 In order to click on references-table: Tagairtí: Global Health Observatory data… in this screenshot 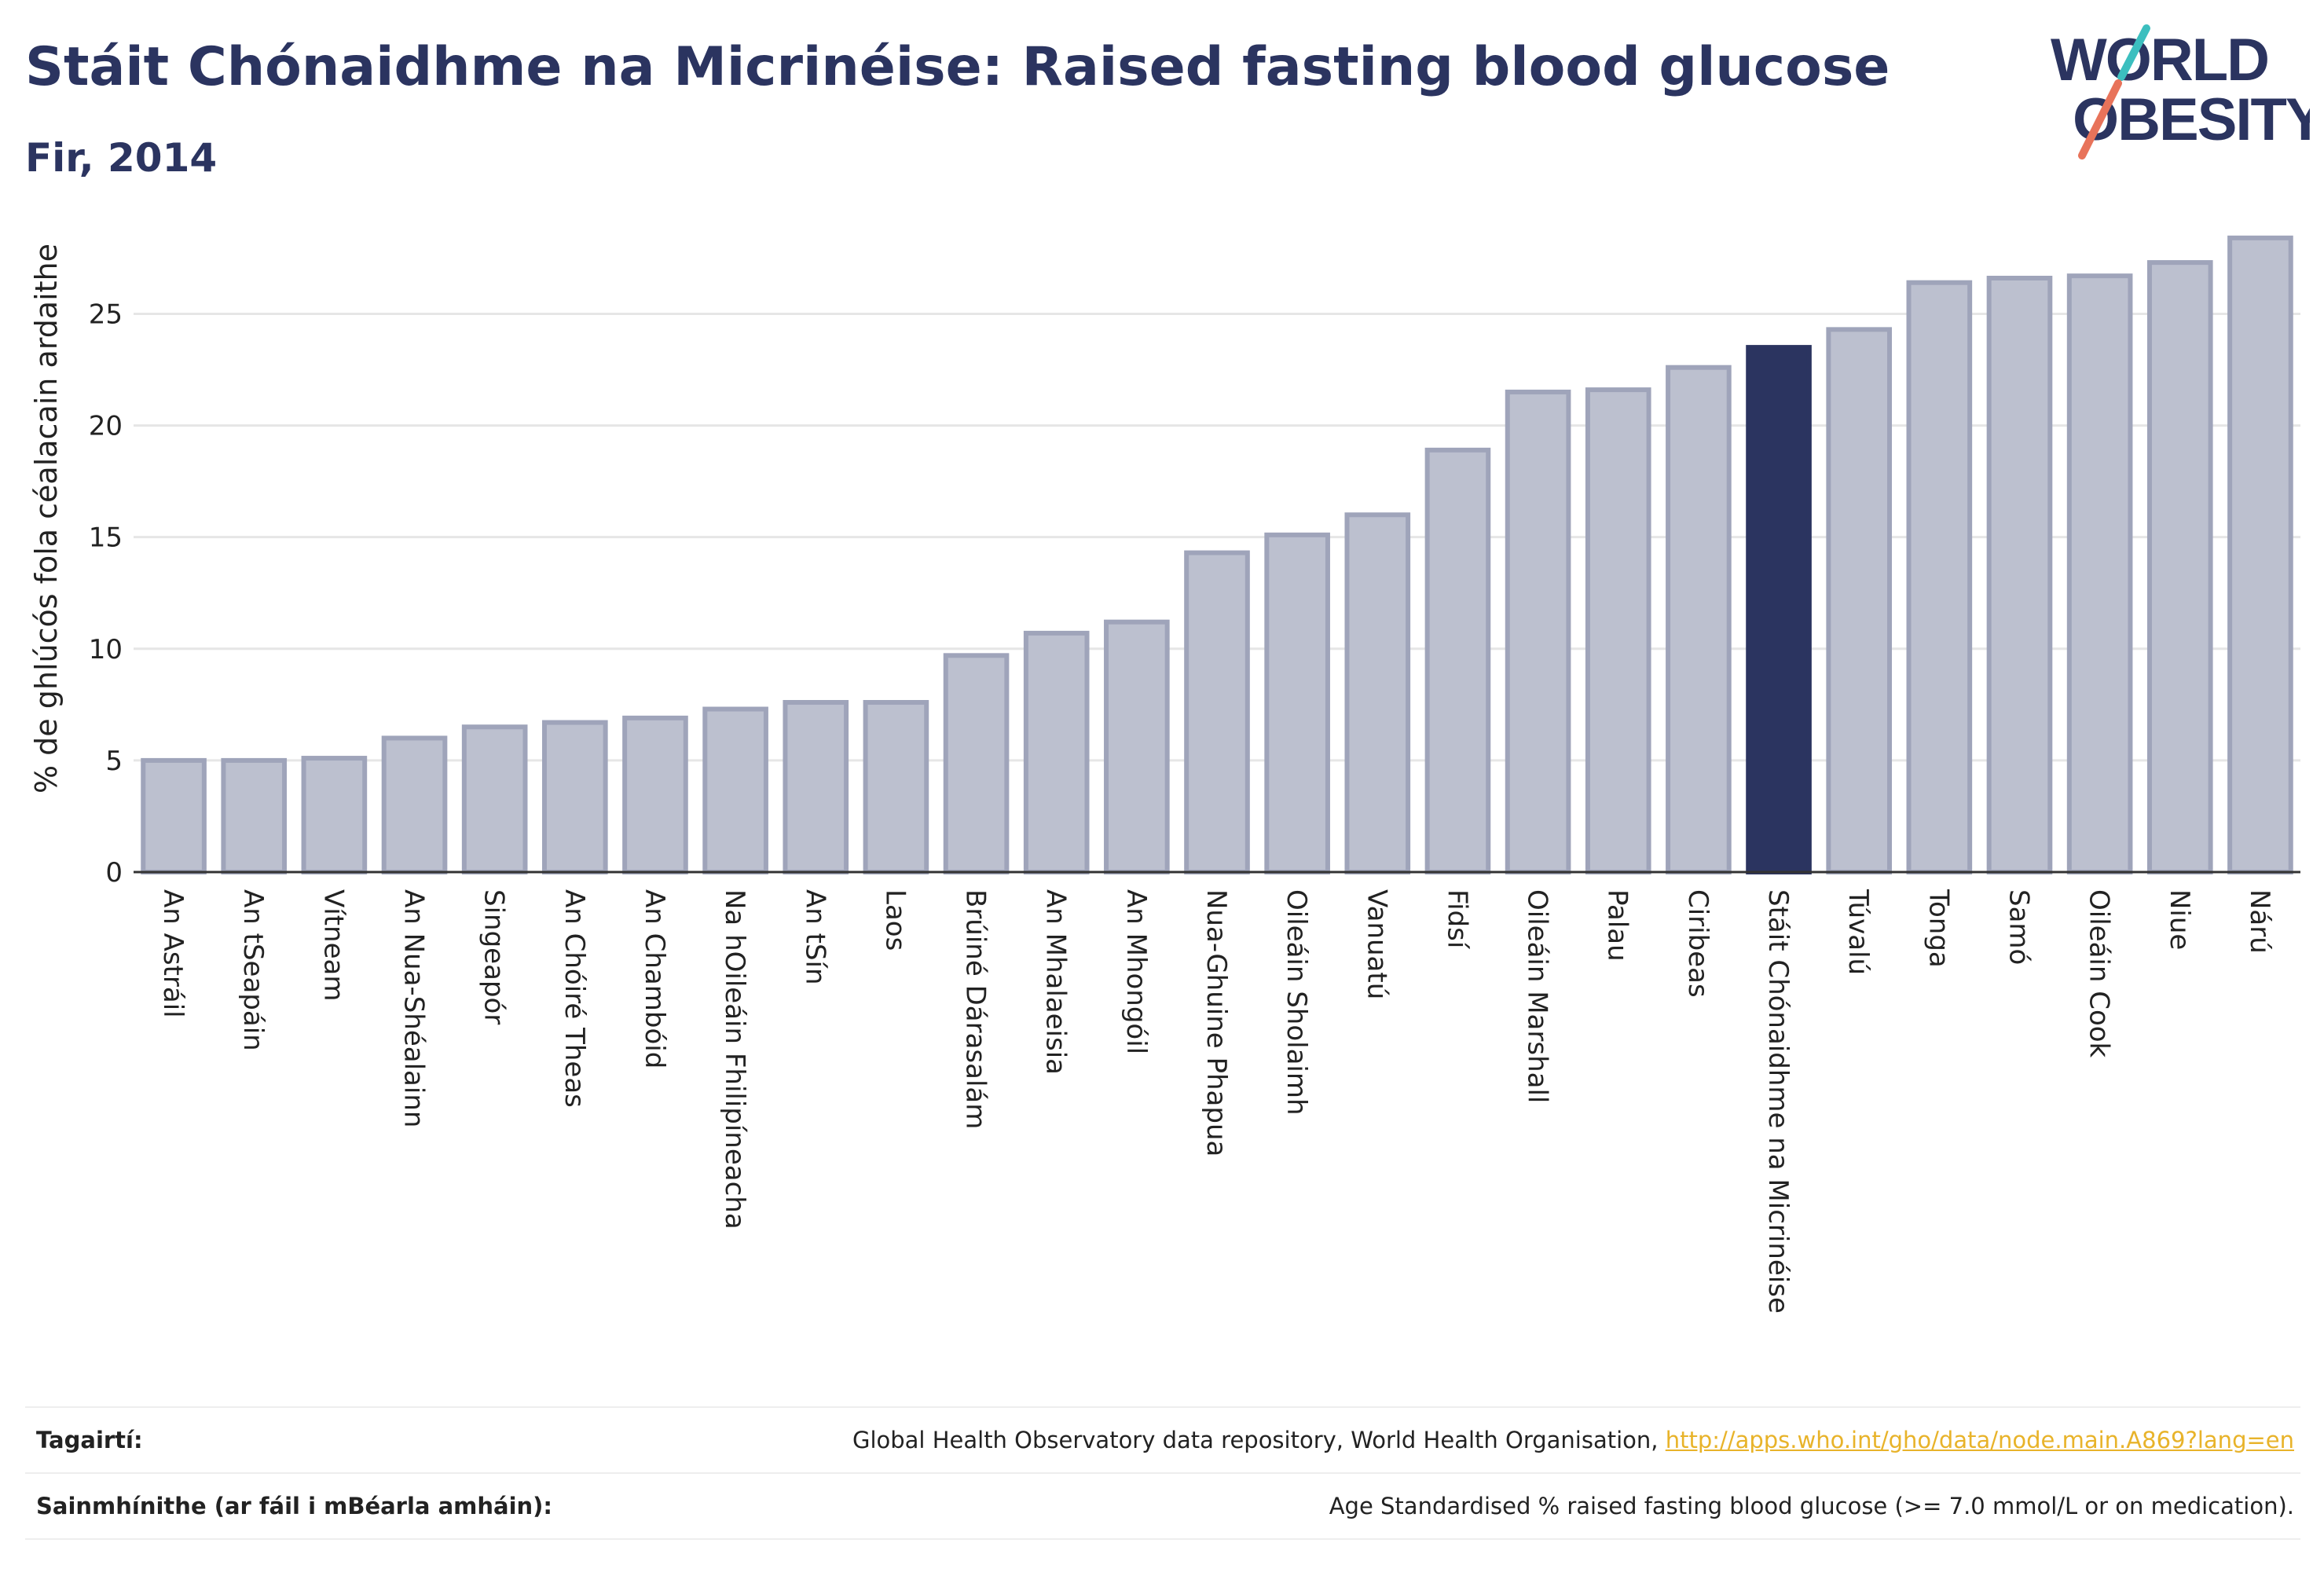, I will do `click(1162, 1473)`.